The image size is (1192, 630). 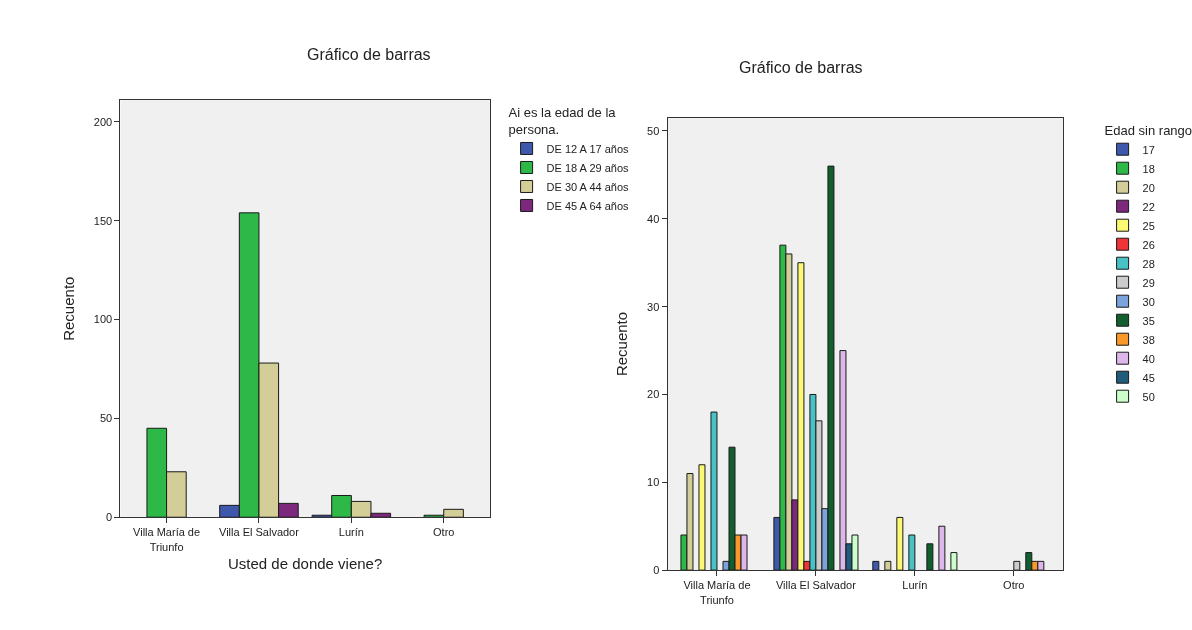 I want to click on y-tick-label: 20, so click(x=653, y=394).